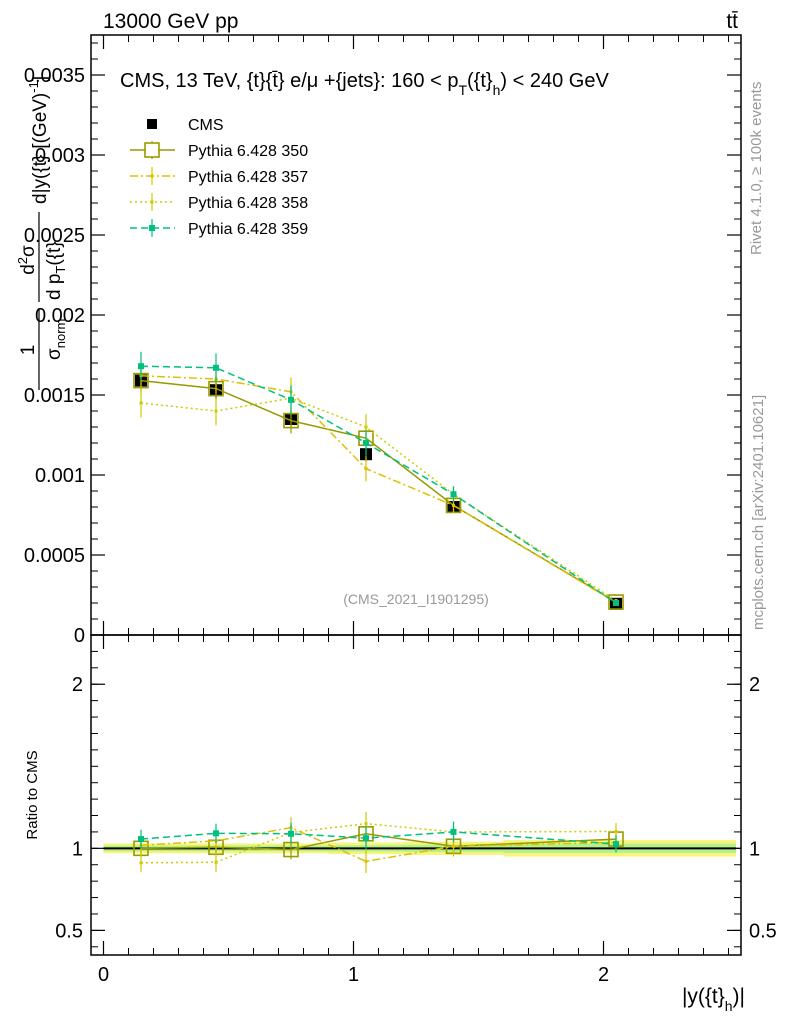 The width and height of the screenshot is (786, 1029). Describe the element at coordinates (554, 81) in the screenshot. I see `plot-title-end: ) < 240 GeV` at that location.